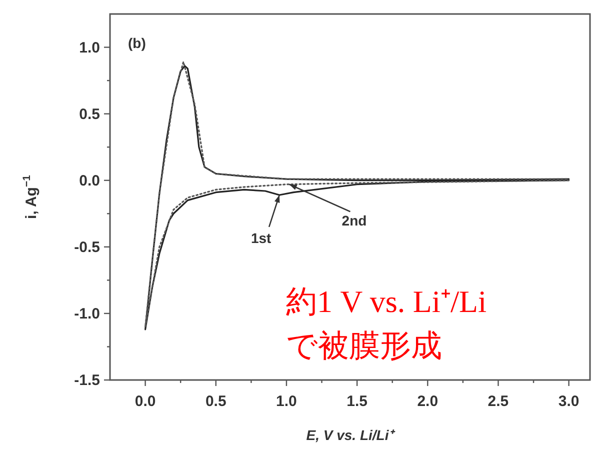 The image size is (597, 450). Describe the element at coordinates (386, 301) in the screenshot. I see `annotation: 約1 V vs. Li⁺/Li` at that location.